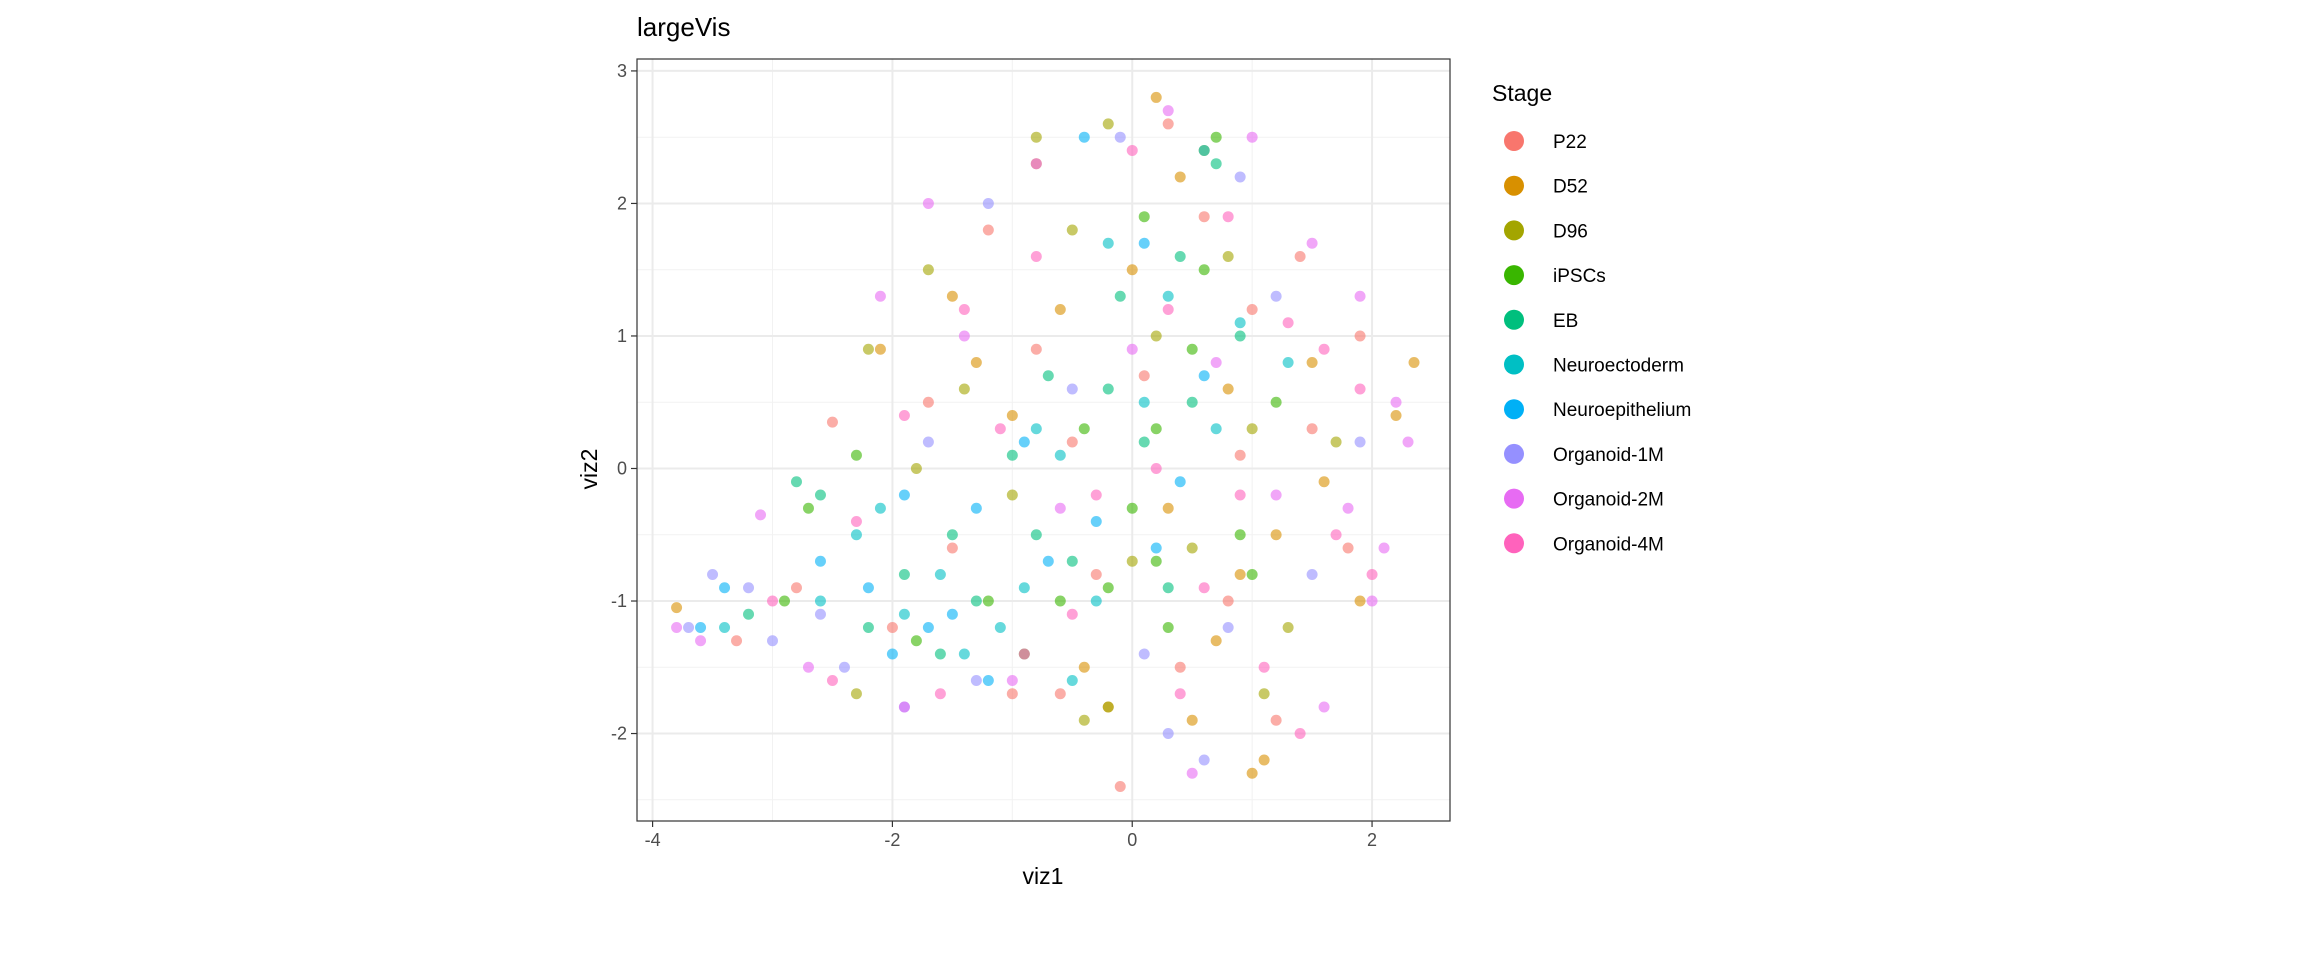 The width and height of the screenshot is (2304, 965). Describe the element at coordinates (622, 71) in the screenshot. I see `y-tick-label: 3` at that location.